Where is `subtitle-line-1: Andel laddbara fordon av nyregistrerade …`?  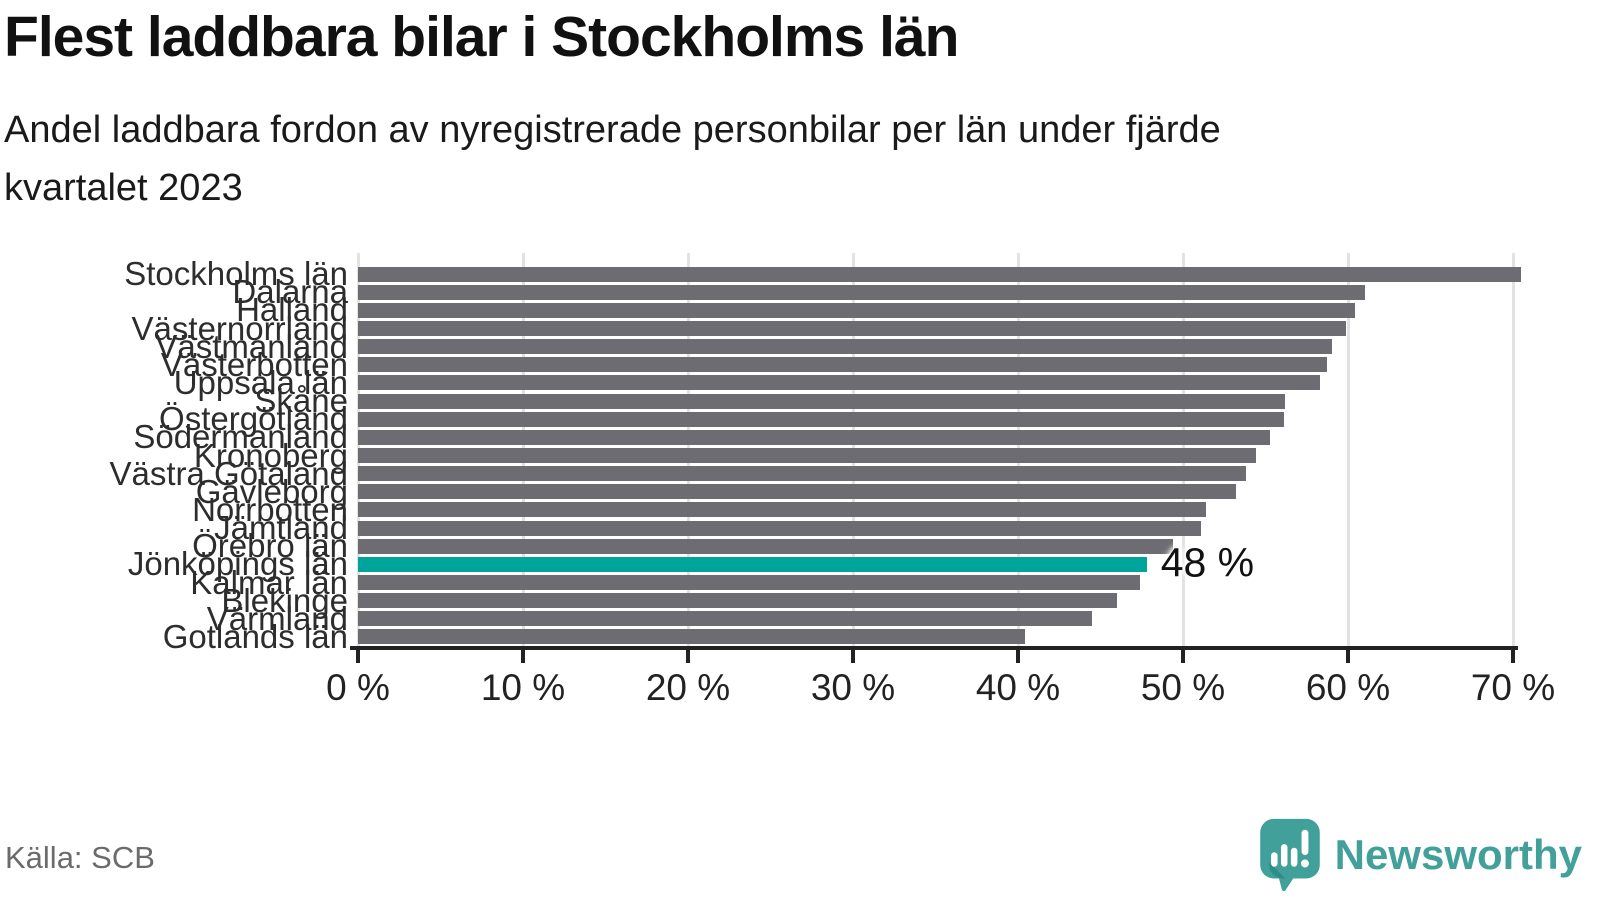
subtitle-line-1: Andel laddbara fordon av nyregistrerade … is located at coordinates (612, 130).